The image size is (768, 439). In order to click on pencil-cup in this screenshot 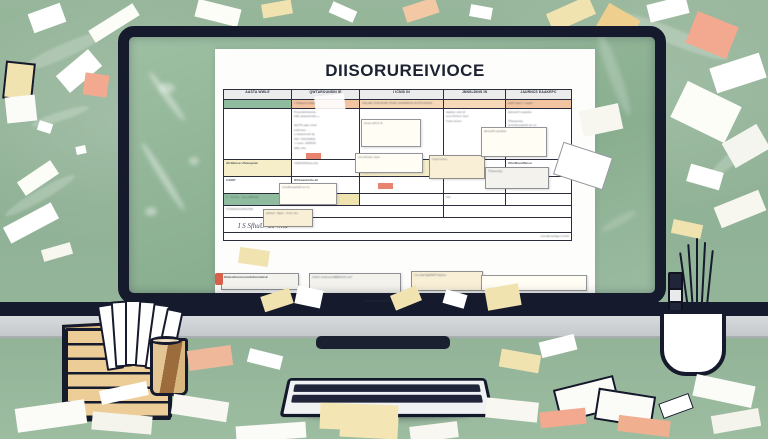, I will do `click(169, 367)`.